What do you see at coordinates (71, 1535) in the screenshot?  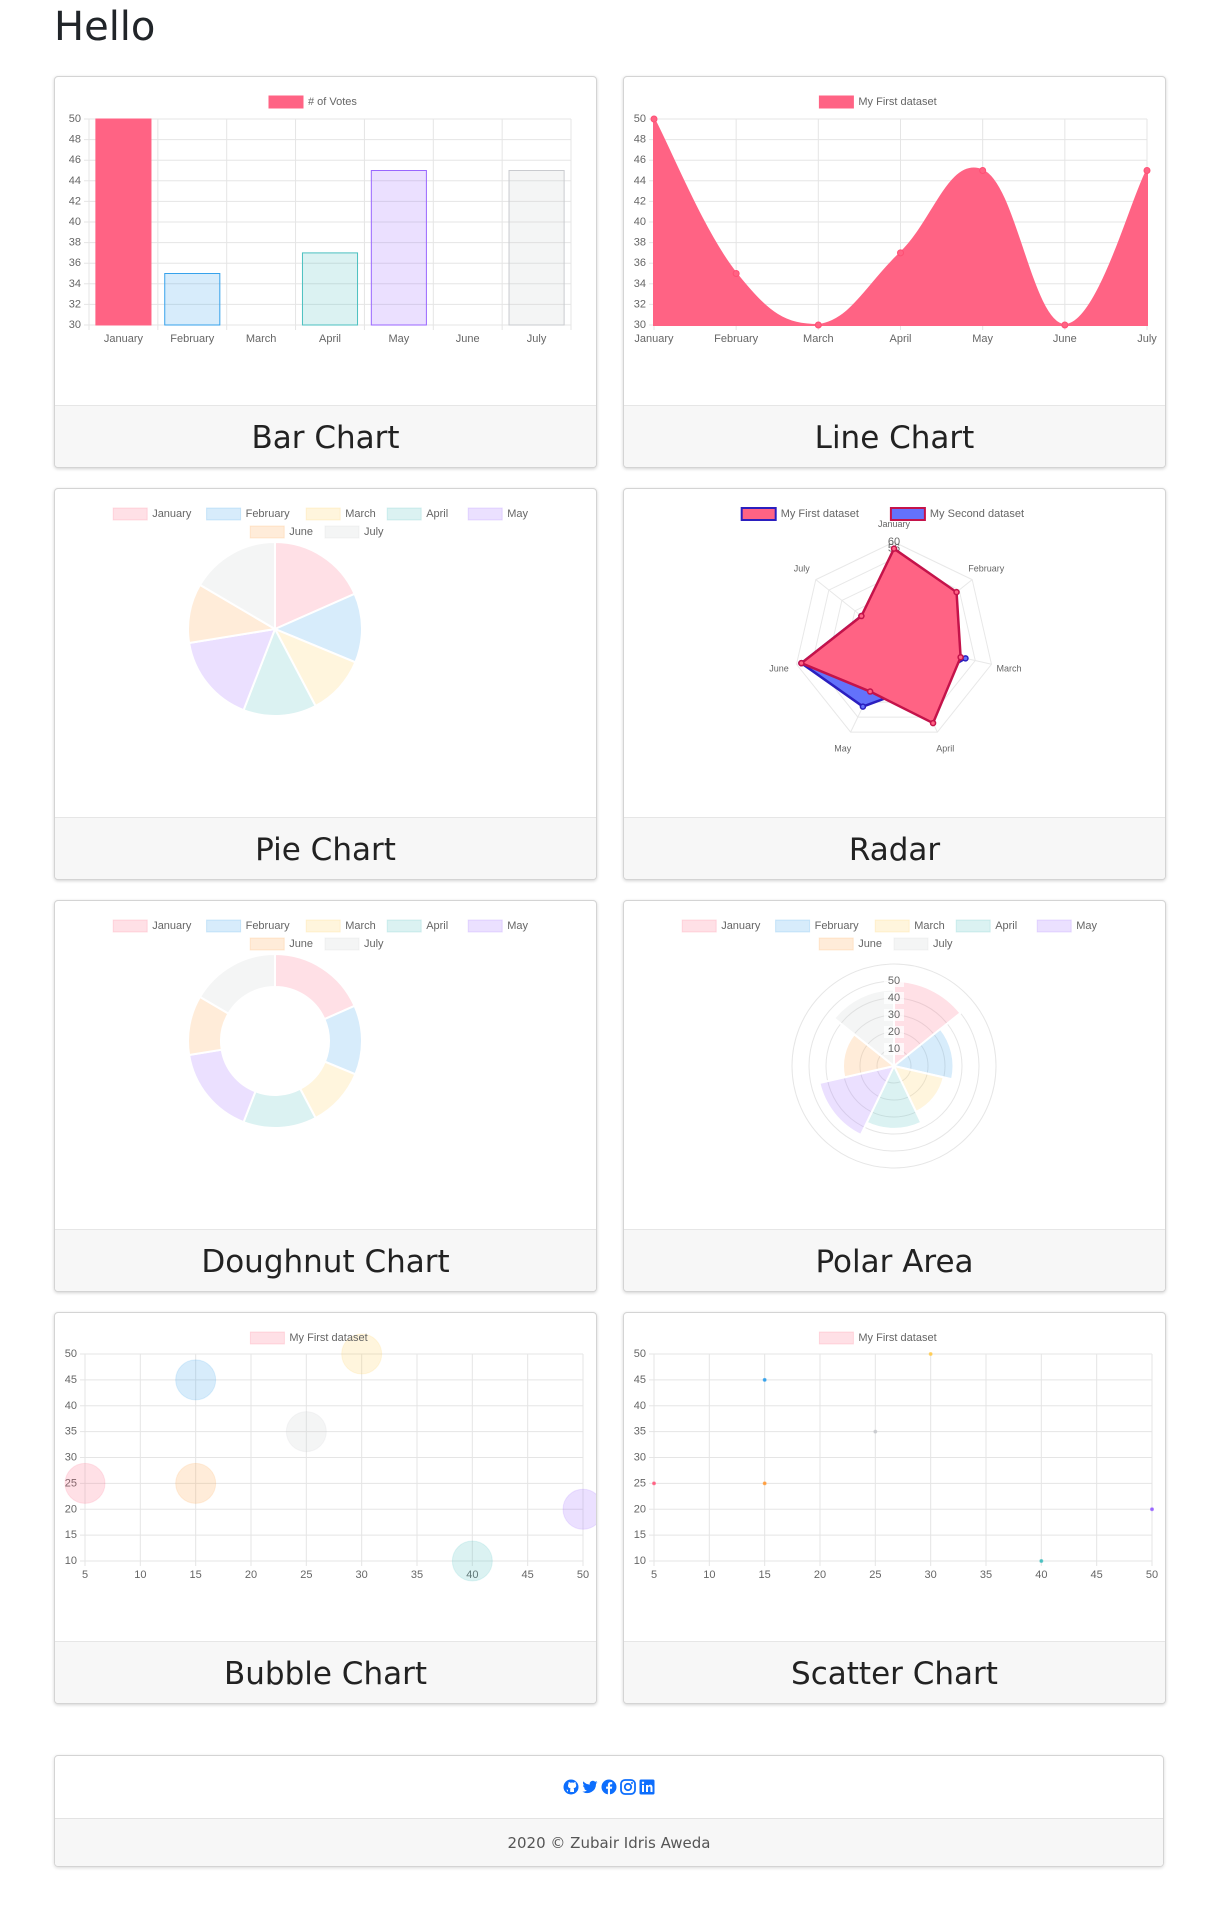 I see `y-tick-label: 15` at bounding box center [71, 1535].